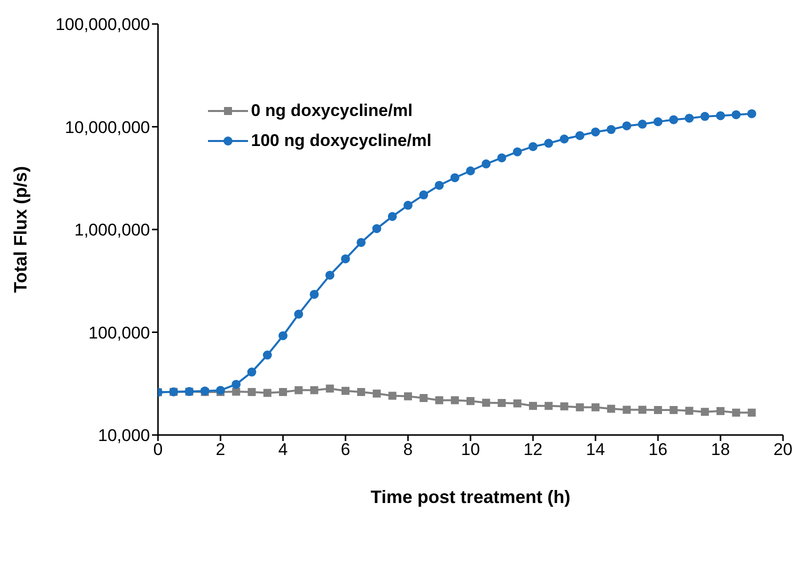 The image size is (808, 575). What do you see at coordinates (470, 497) in the screenshot?
I see `x-axis-title: Time post treatment (h)` at bounding box center [470, 497].